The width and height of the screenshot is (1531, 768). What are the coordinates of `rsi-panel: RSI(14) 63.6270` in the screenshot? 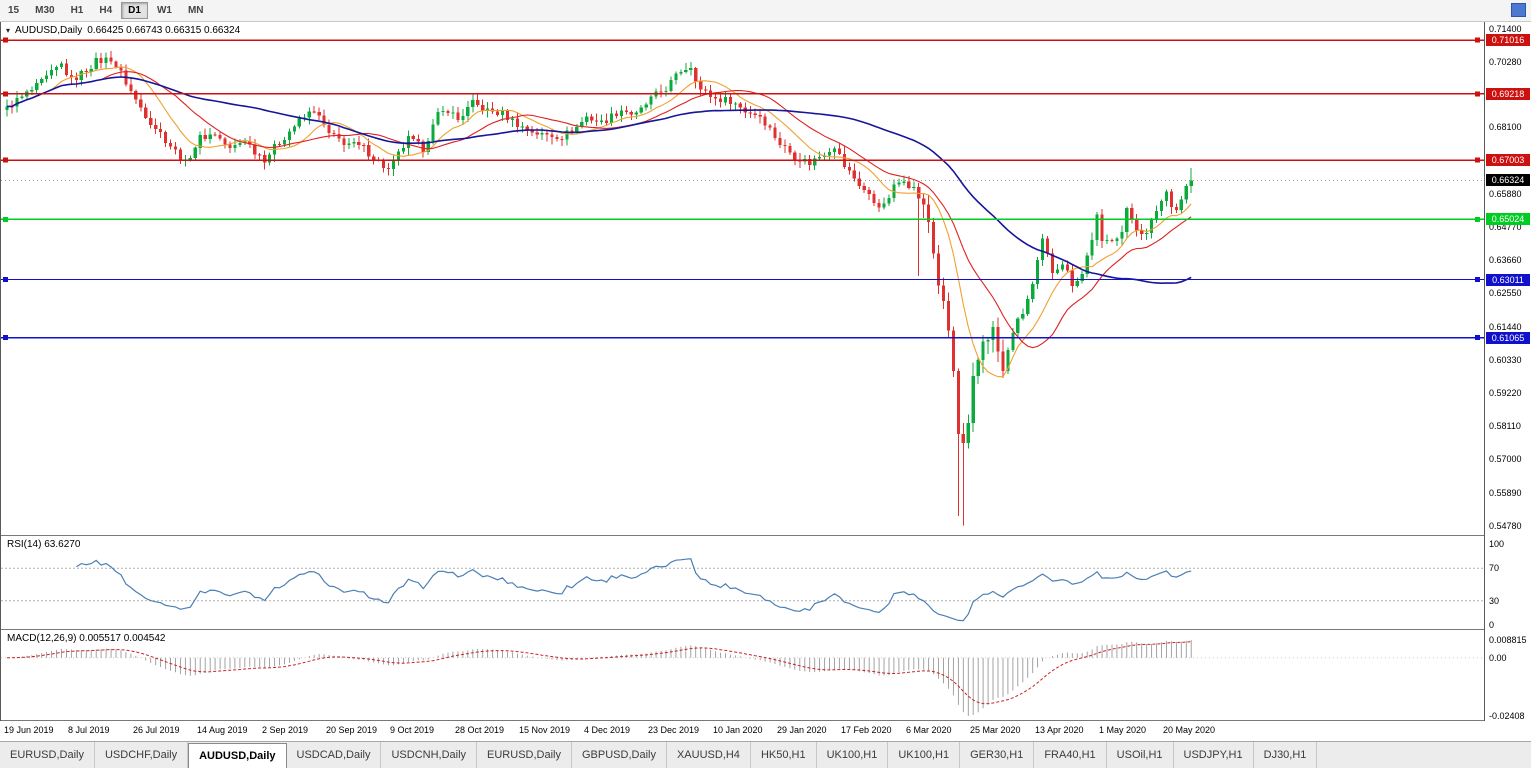 It's located at (742, 583).